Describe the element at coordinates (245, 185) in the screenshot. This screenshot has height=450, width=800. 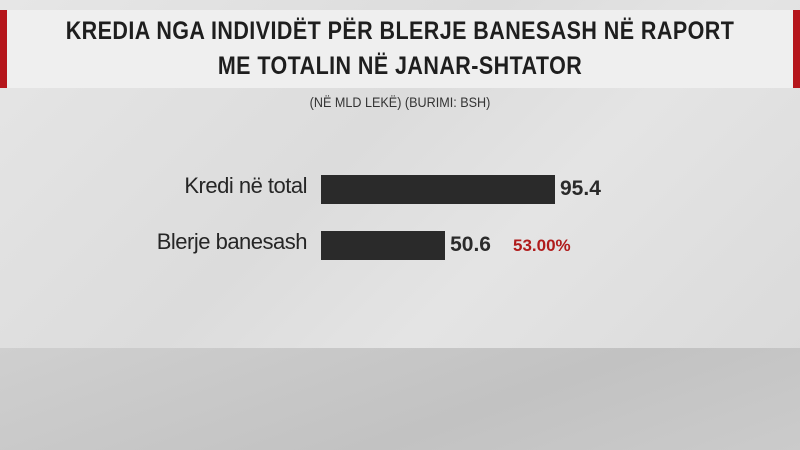
I see `category-label: Kredi në total` at that location.